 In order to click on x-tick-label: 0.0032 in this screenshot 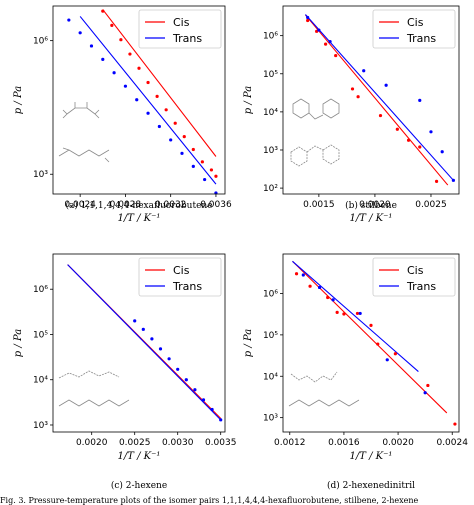, I will do `click(171, 205)`.